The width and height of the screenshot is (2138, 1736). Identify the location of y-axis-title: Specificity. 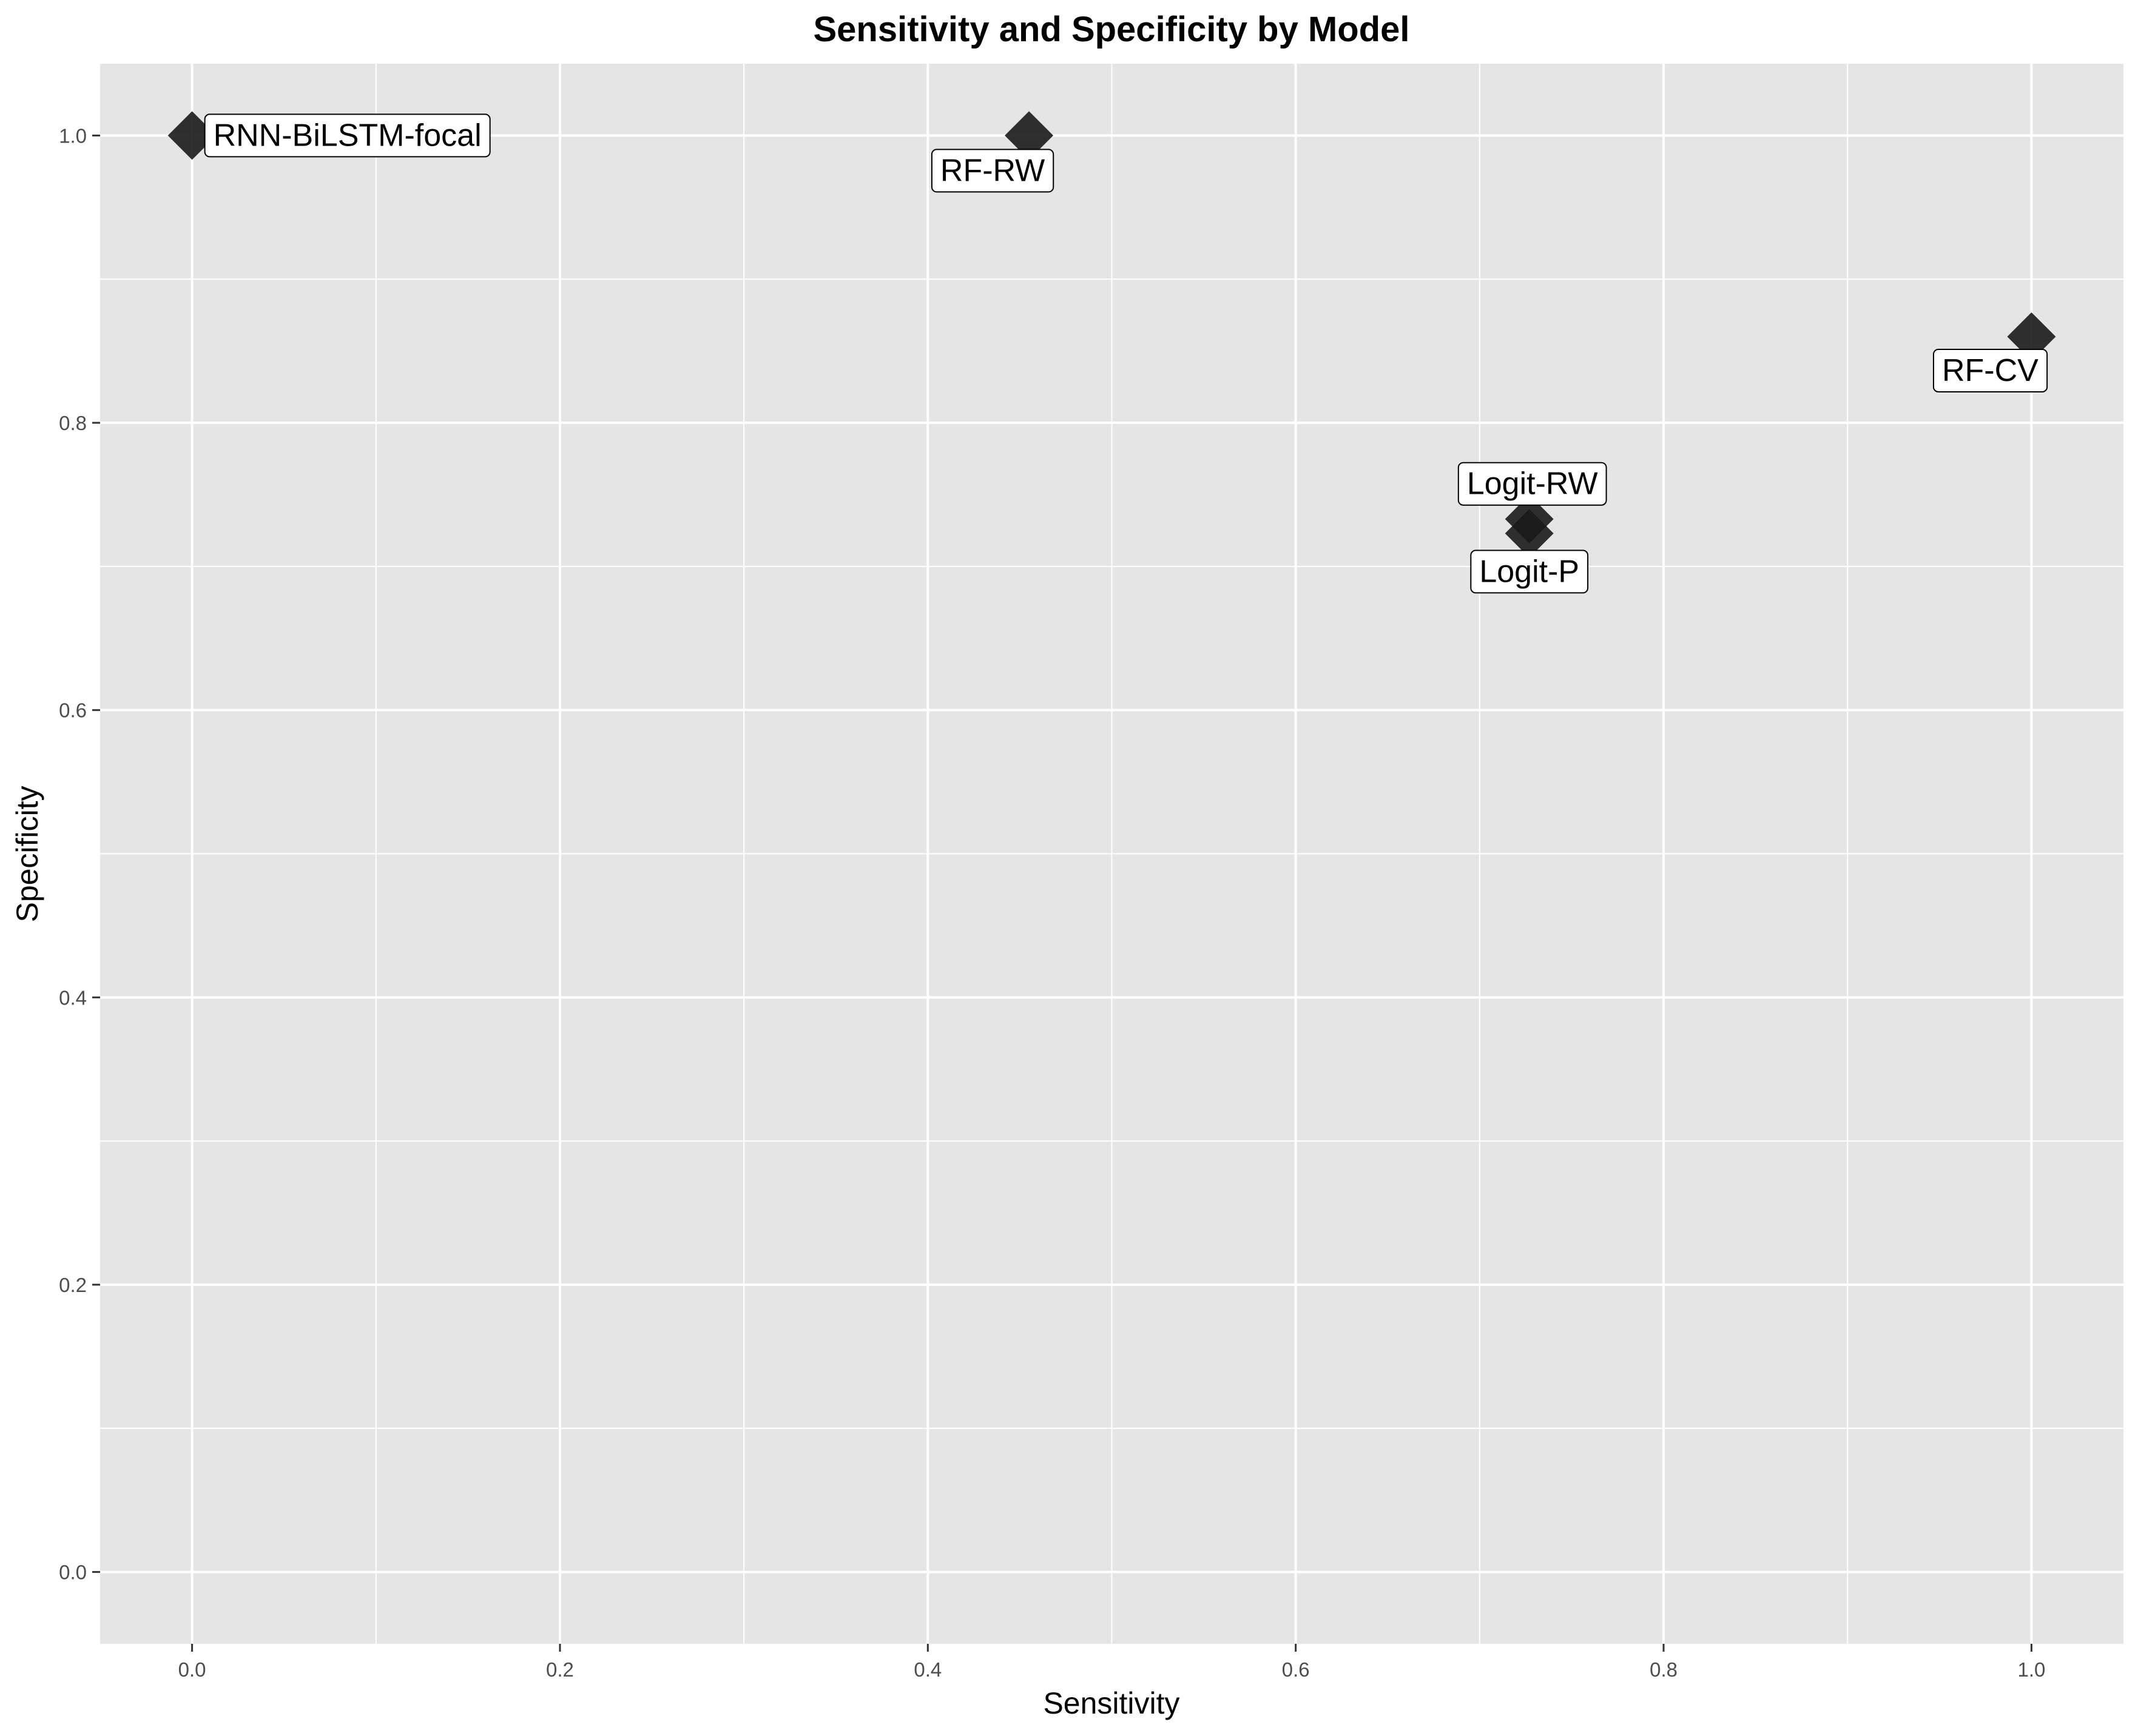
(27, 854).